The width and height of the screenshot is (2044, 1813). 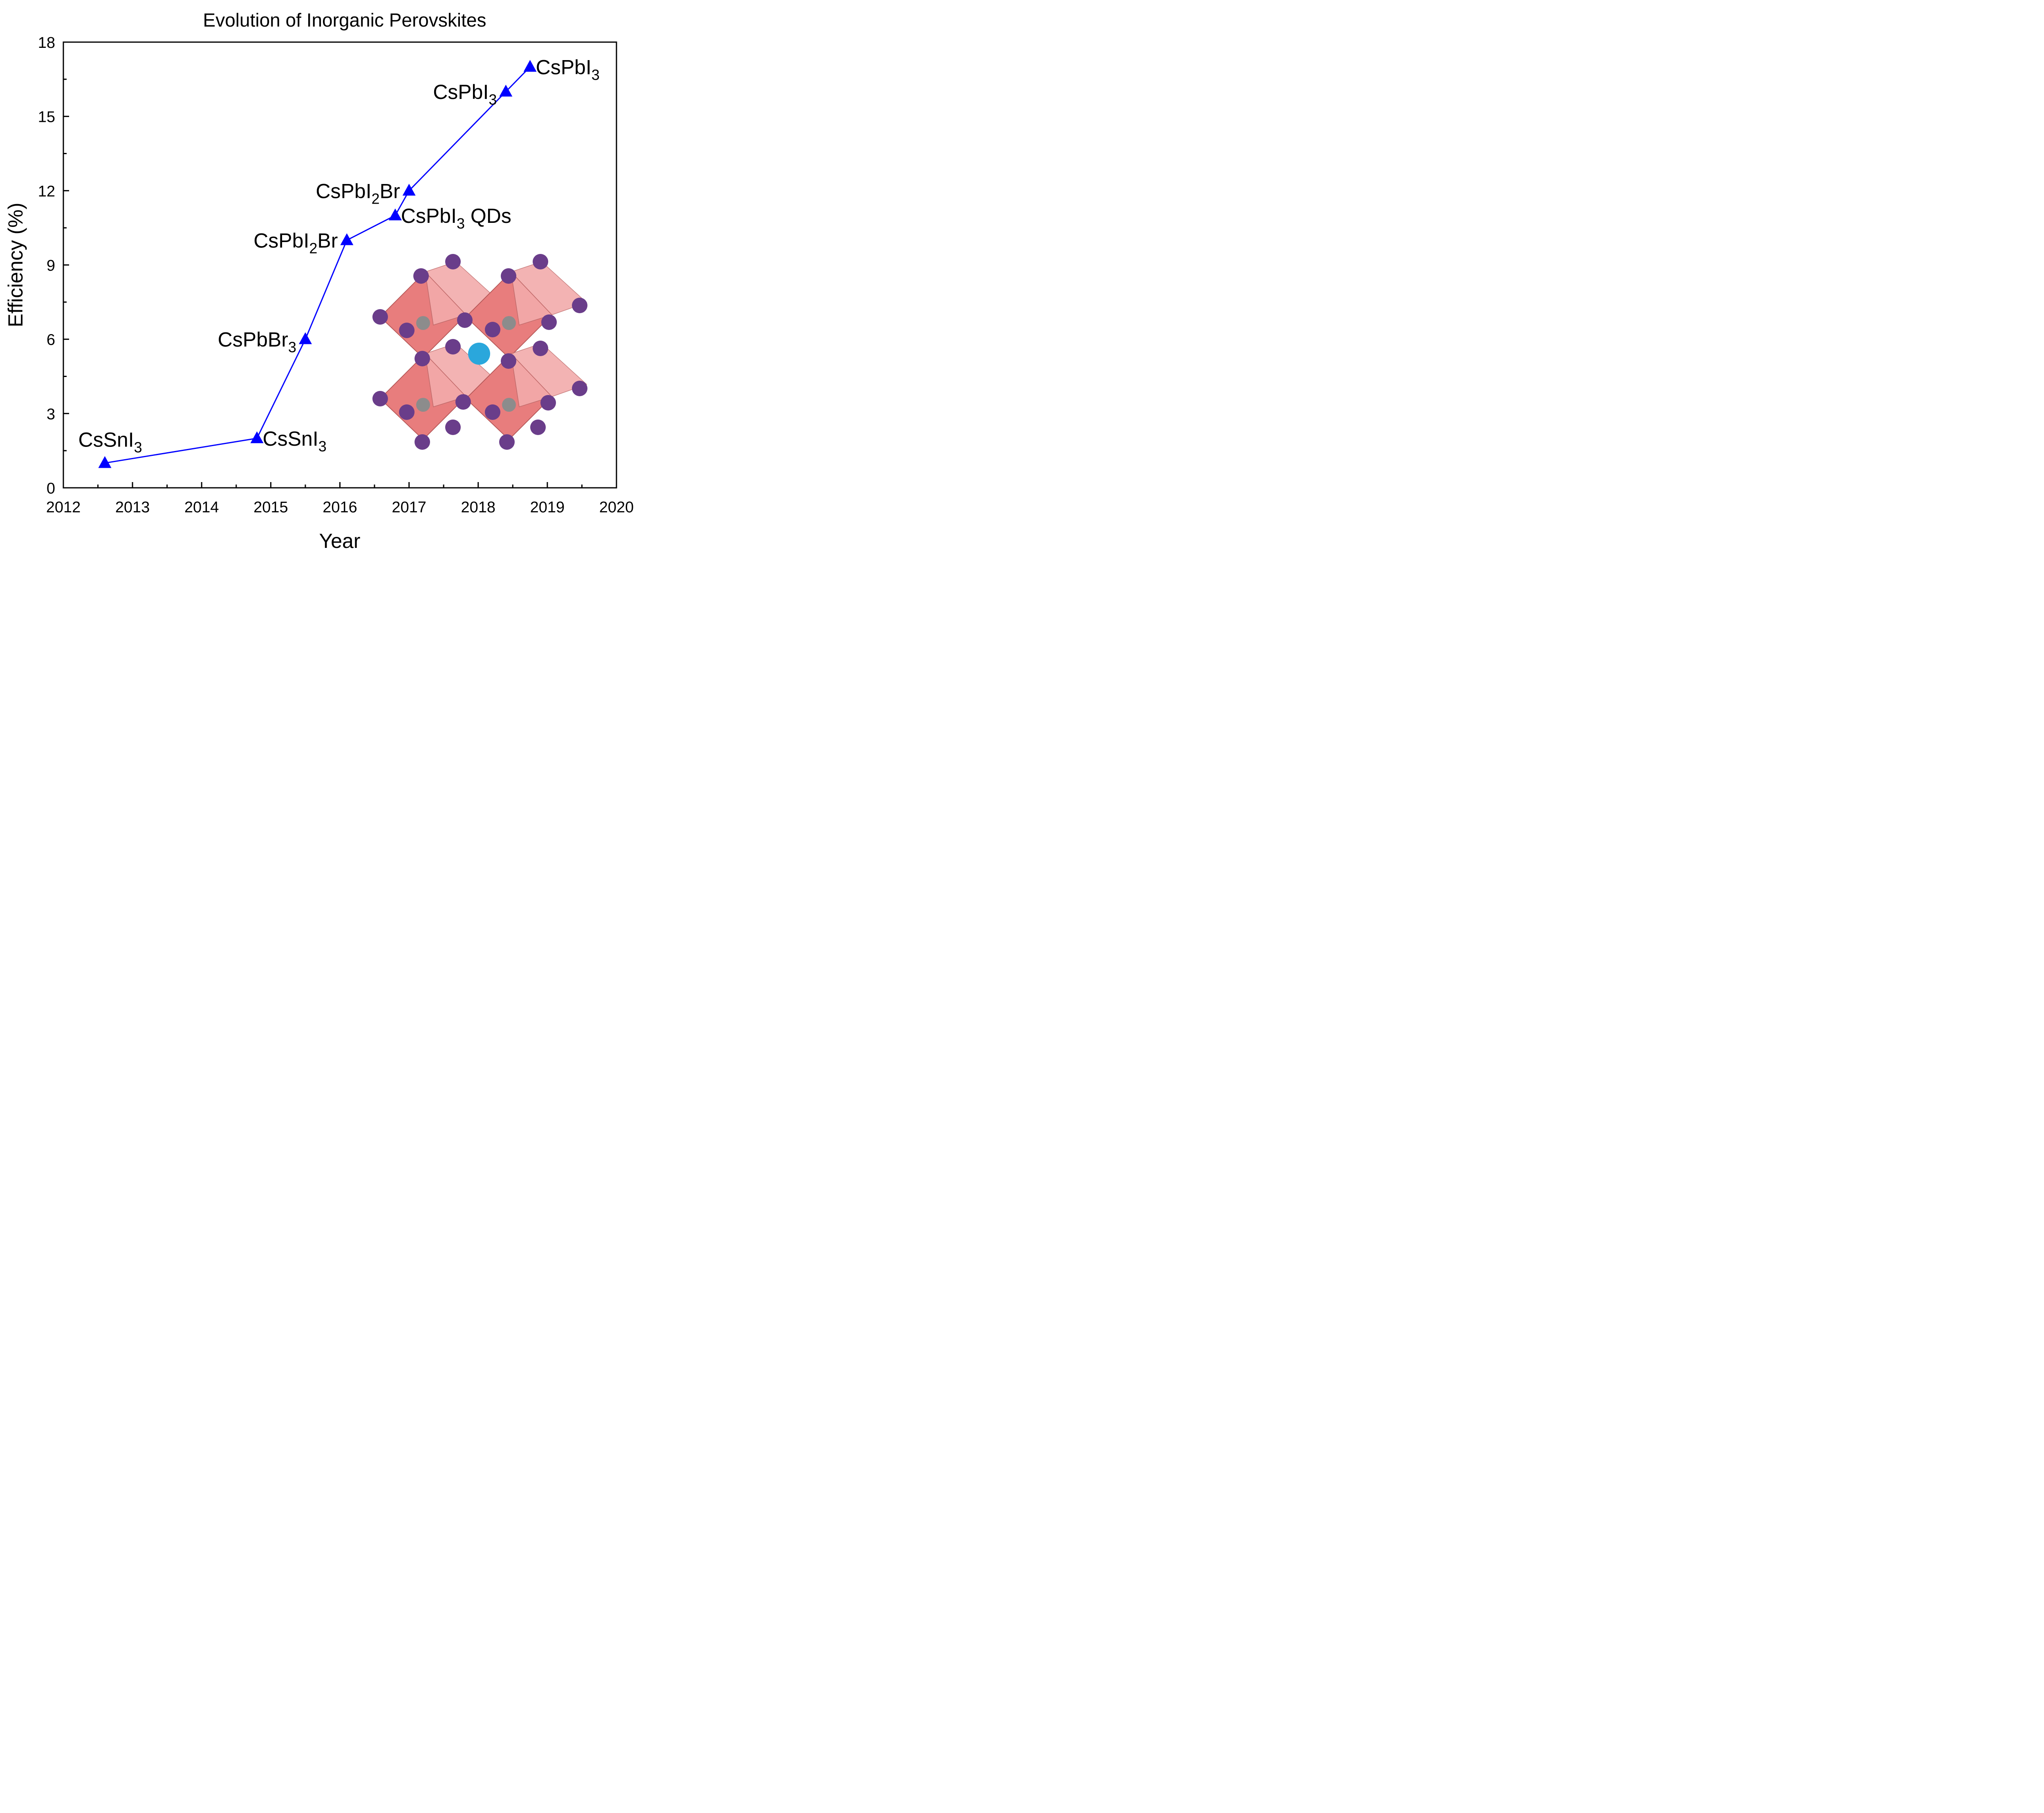 I want to click on x-tick-label: 2016, so click(x=340, y=507).